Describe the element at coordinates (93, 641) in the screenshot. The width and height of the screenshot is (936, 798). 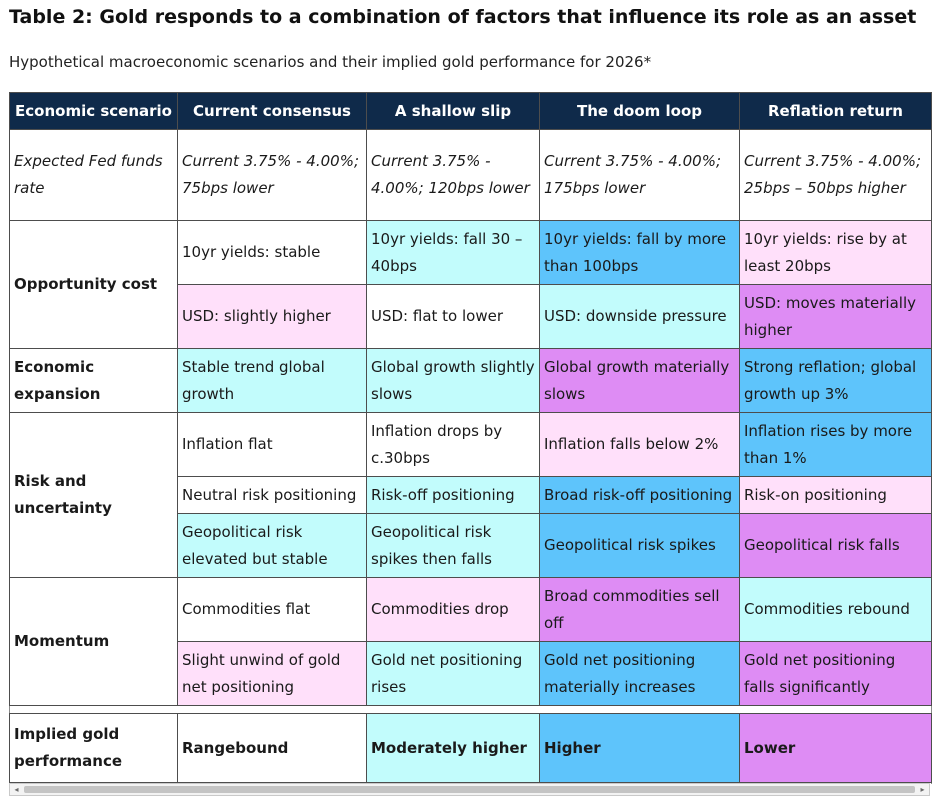
I see `momentum-label: Momentum` at that location.